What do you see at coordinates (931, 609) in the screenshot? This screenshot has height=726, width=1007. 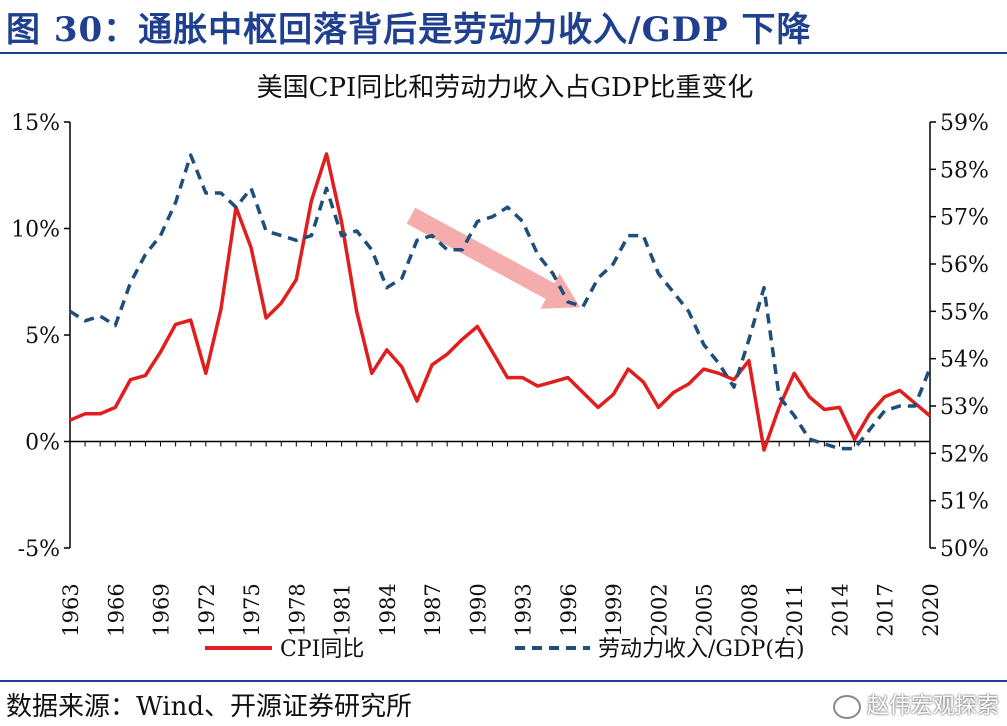 I see `x-tick-label: 2020` at bounding box center [931, 609].